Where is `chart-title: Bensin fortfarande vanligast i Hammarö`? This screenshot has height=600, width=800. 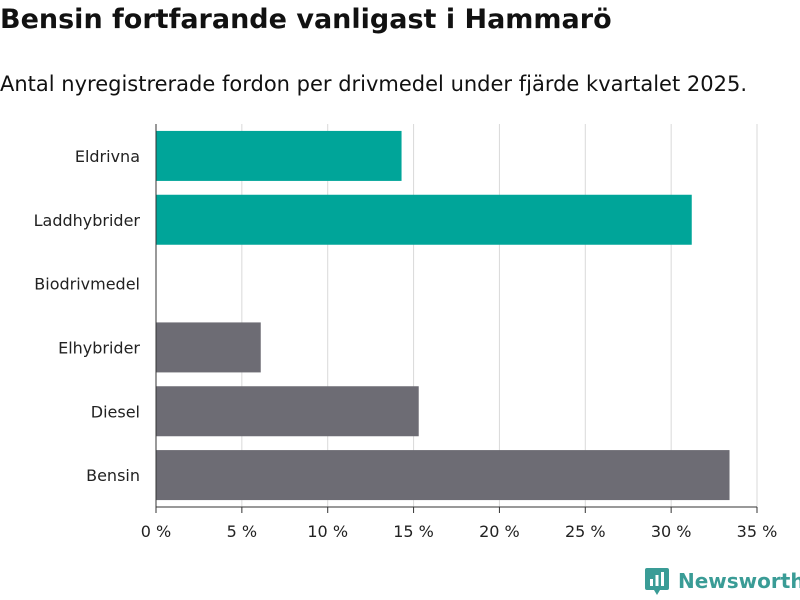
chart-title: Bensin fortfarande vanligast i Hammarö is located at coordinates (306, 19).